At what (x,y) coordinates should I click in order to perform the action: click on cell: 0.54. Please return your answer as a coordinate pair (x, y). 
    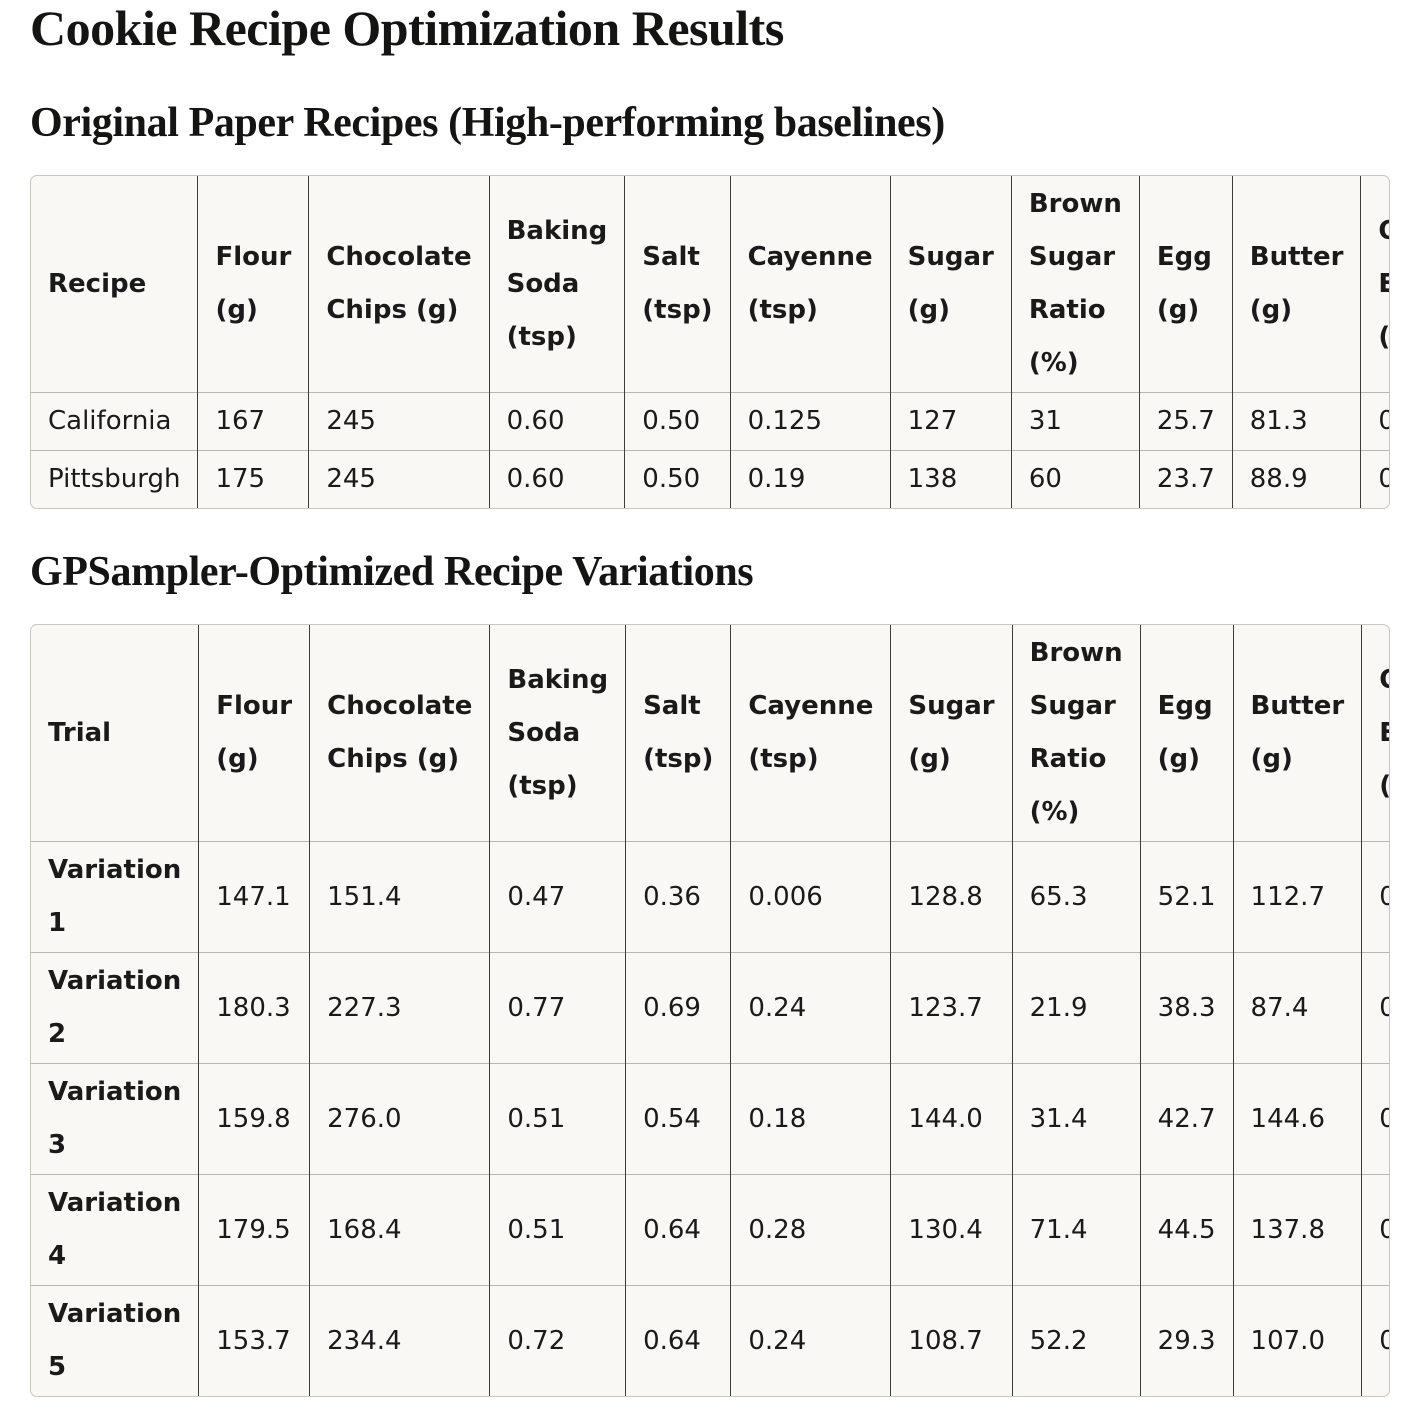
    Looking at the image, I should click on (678, 1119).